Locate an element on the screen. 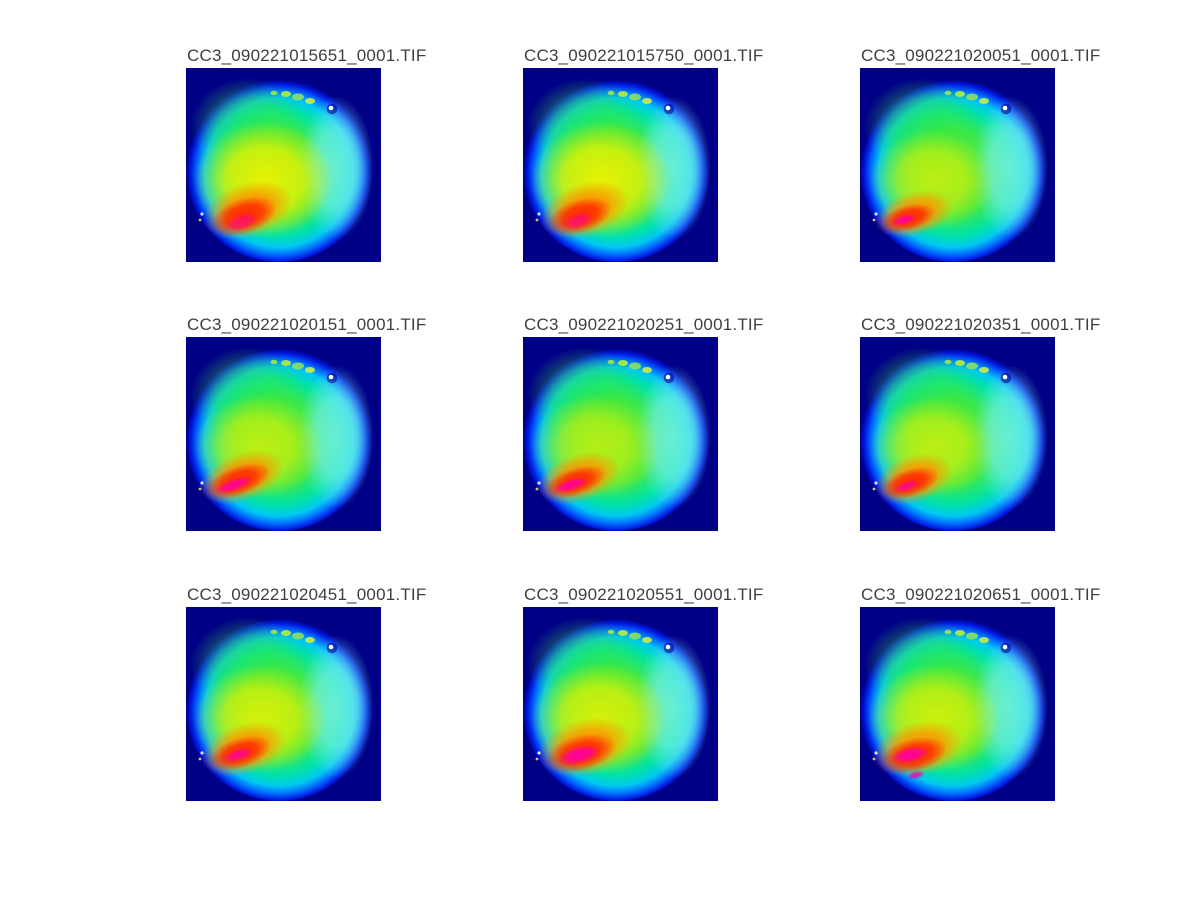 This screenshot has height=901, width=1201. subplot-title: CC3_090221015651_0001.TIF is located at coordinates (307, 55).